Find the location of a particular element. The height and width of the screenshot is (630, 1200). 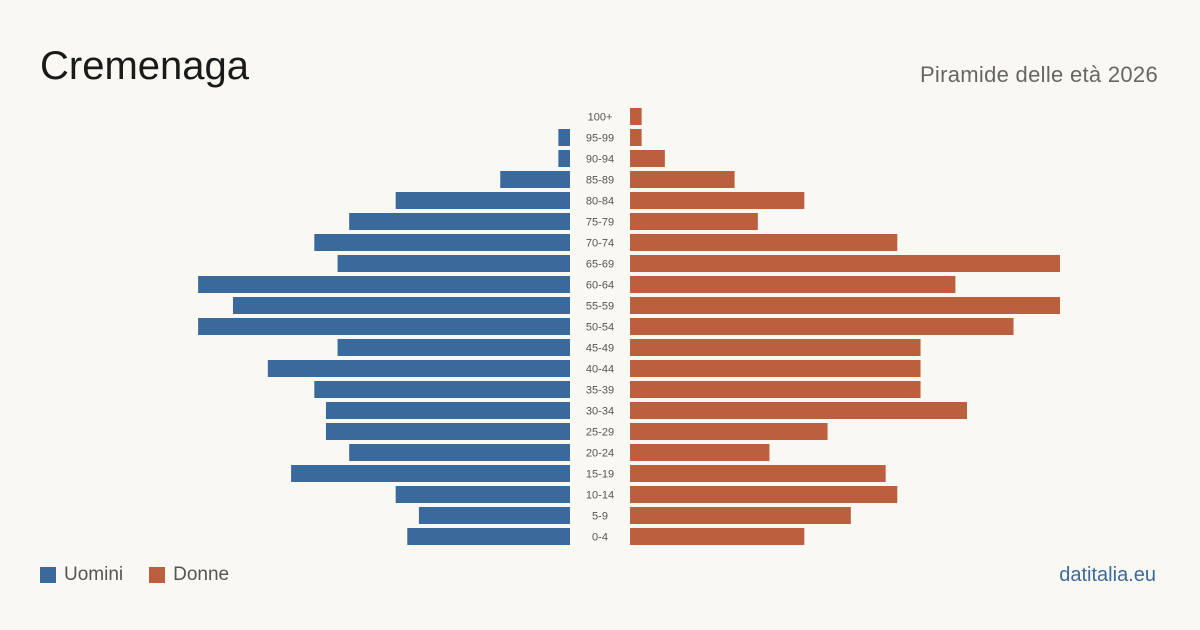

legend-swatch-male is located at coordinates (48, 575).